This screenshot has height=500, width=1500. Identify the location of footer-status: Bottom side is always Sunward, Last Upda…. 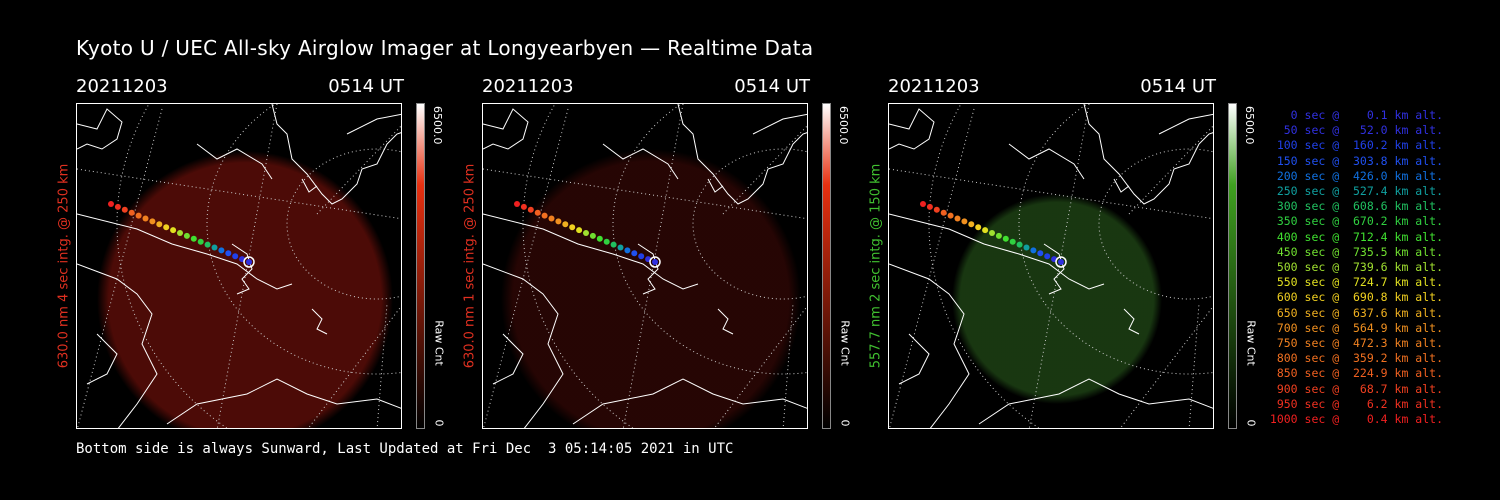
(405, 449).